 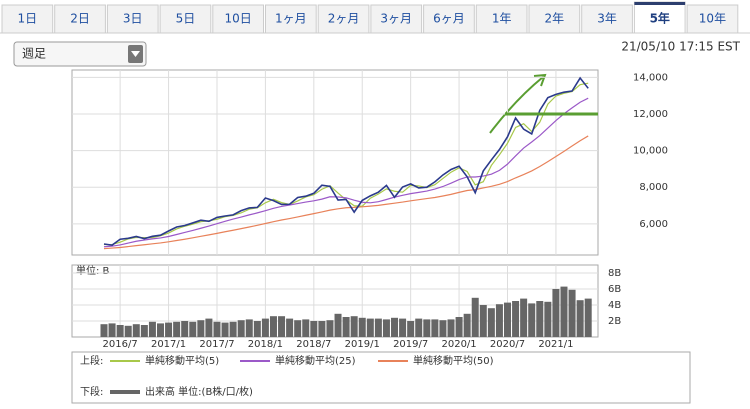 What do you see at coordinates (650, 114) in the screenshot?
I see `y-tick-label: 12,000` at bounding box center [650, 114].